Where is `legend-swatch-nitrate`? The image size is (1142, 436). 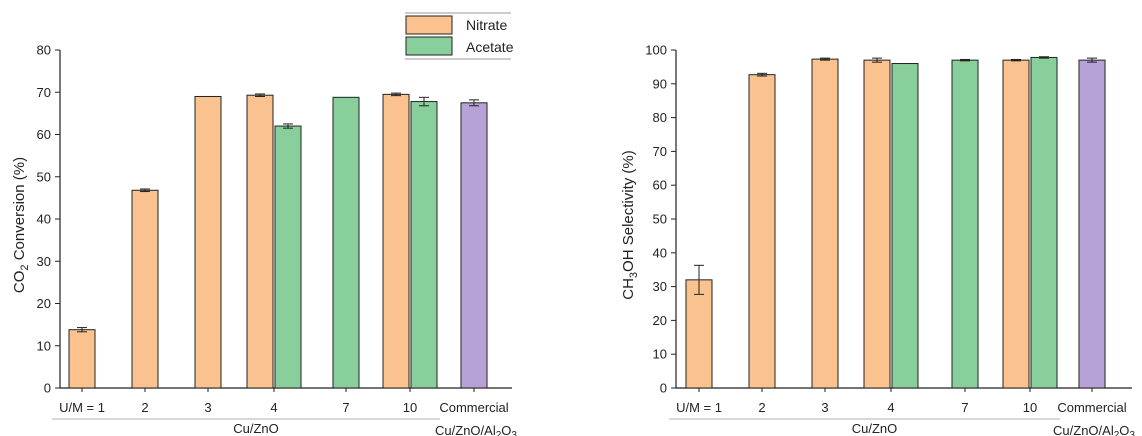 legend-swatch-nitrate is located at coordinates (429, 25).